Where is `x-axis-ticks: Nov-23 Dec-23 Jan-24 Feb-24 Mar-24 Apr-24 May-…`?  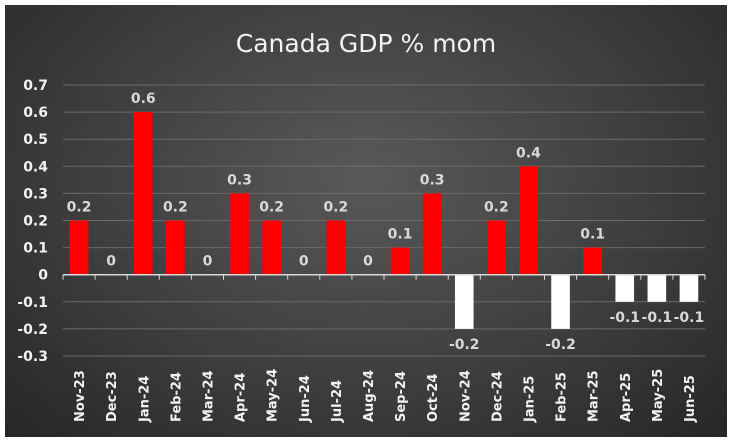
x-axis-ticks: Nov-23 Dec-23 Jan-24 Feb-24 Mar-24 Apr-24 May-… is located at coordinates (385, 396).